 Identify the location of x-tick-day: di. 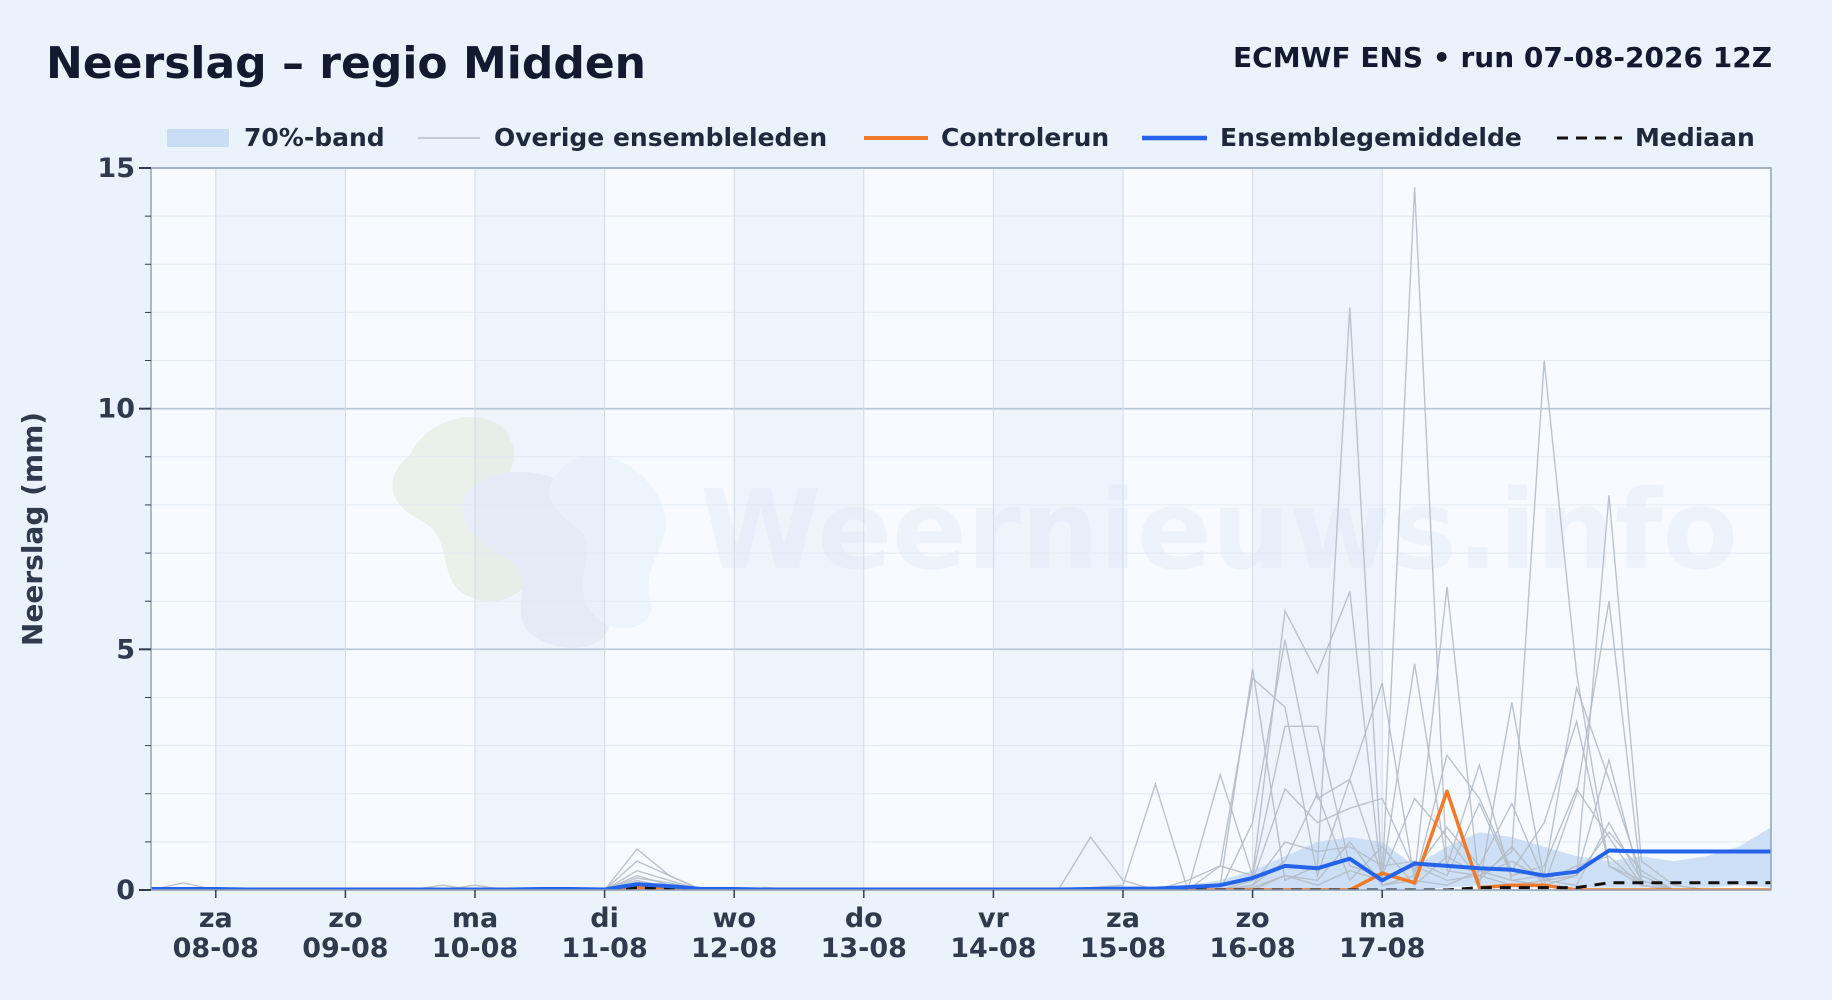
(604, 918).